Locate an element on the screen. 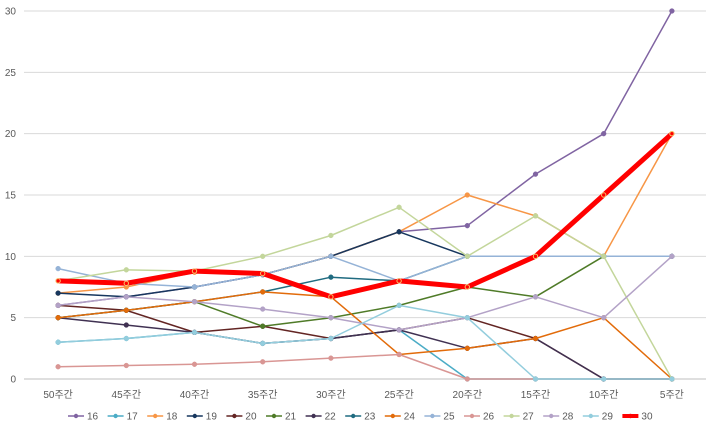  legend-label: 21 is located at coordinates (291, 417).